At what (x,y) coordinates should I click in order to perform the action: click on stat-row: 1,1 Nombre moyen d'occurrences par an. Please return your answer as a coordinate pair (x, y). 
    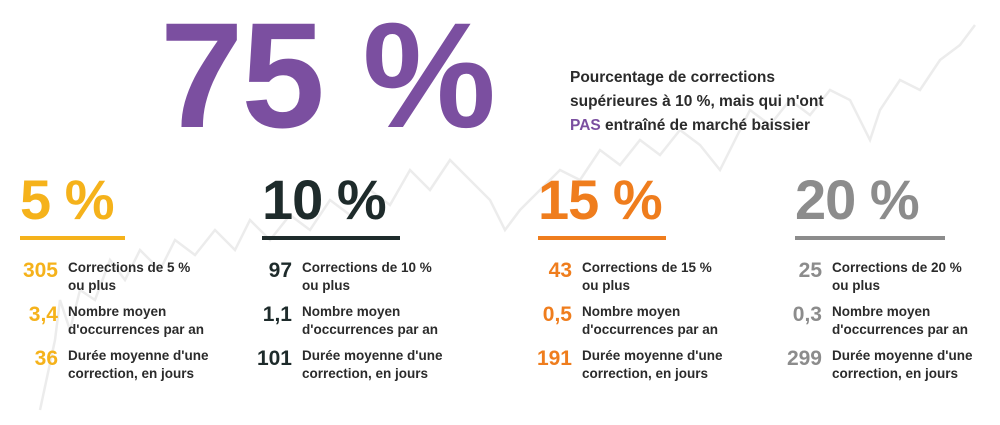
    Looking at the image, I should click on (344, 320).